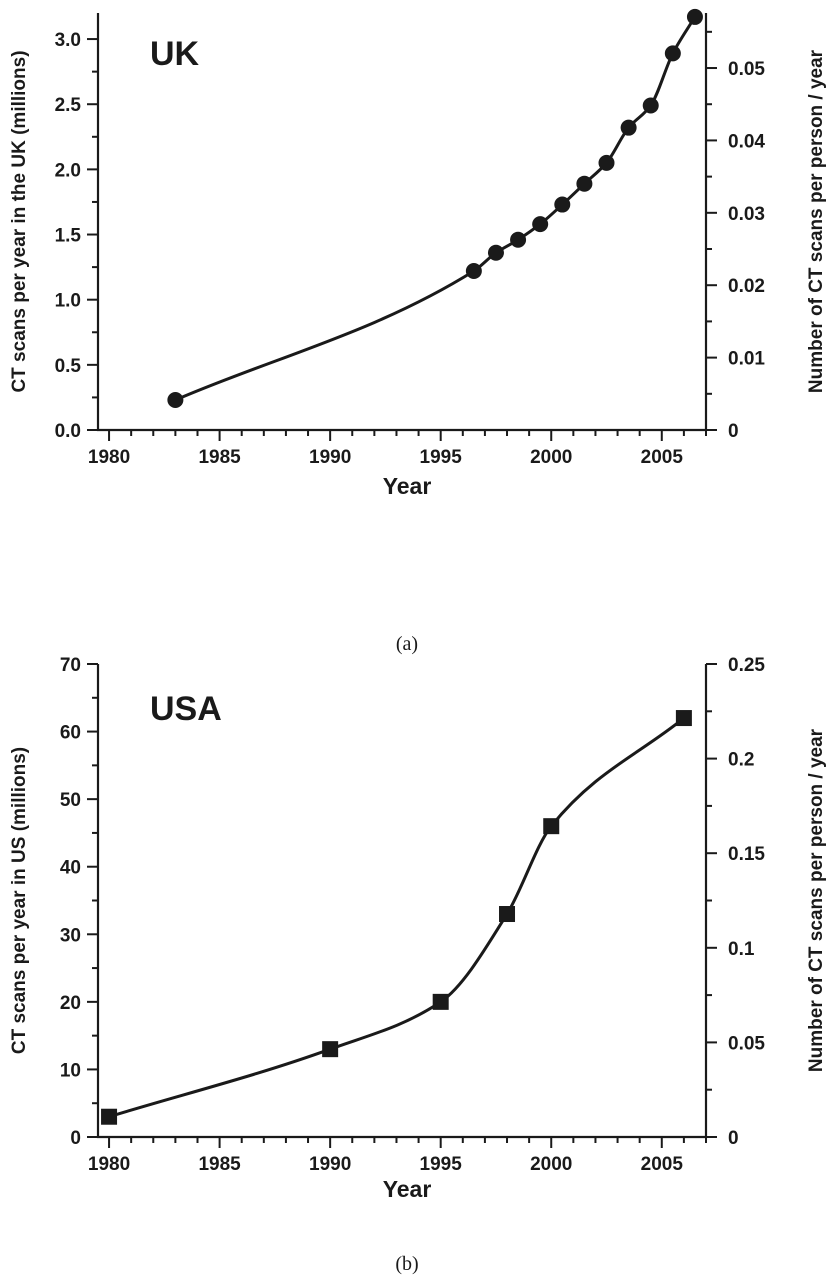  Describe the element at coordinates (741, 949) in the screenshot. I see `y2-tick-label: 0.1` at that location.